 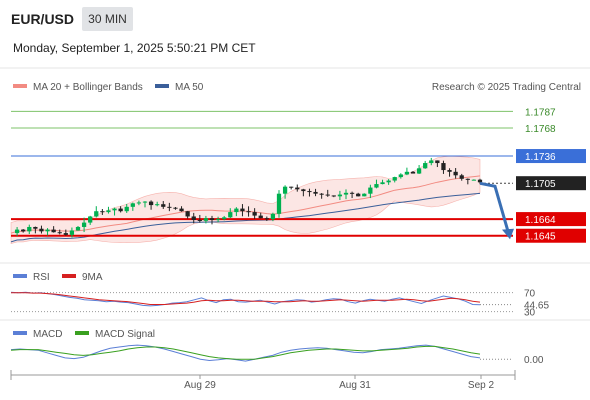 I want to click on macd-last-value: 0.00, so click(x=534, y=360).